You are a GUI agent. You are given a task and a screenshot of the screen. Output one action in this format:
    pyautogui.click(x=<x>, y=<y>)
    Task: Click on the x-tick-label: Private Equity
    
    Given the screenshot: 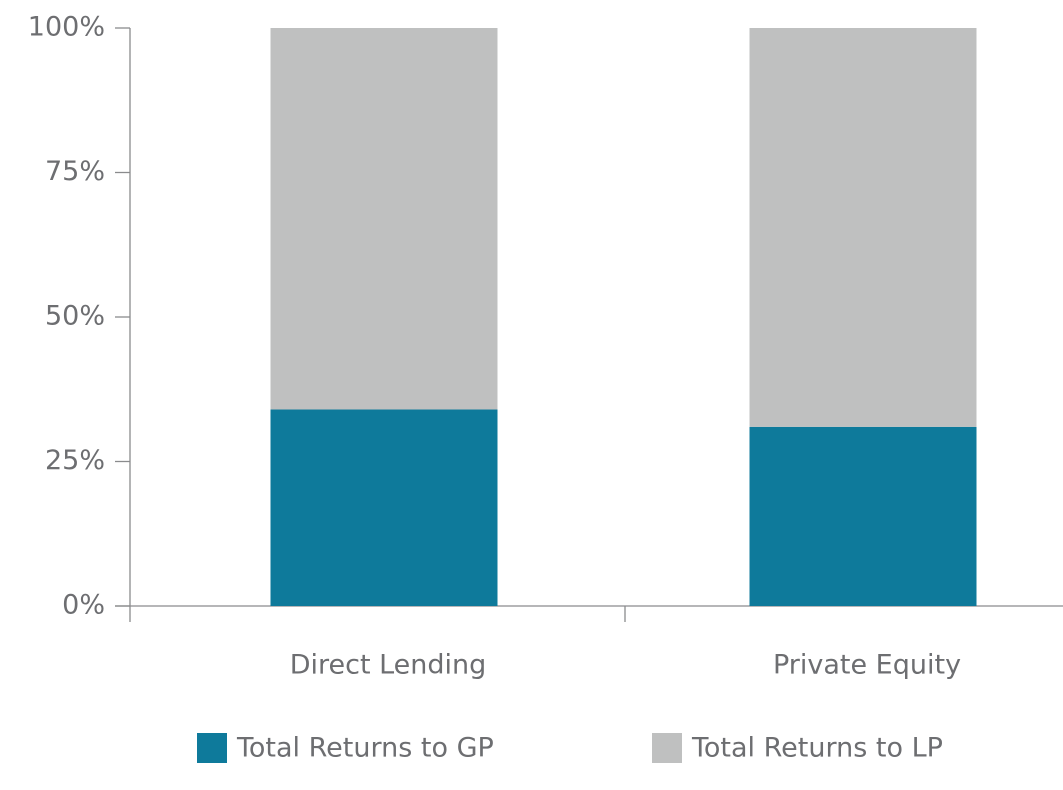 What is the action you would take?
    pyautogui.click(x=867, y=665)
    